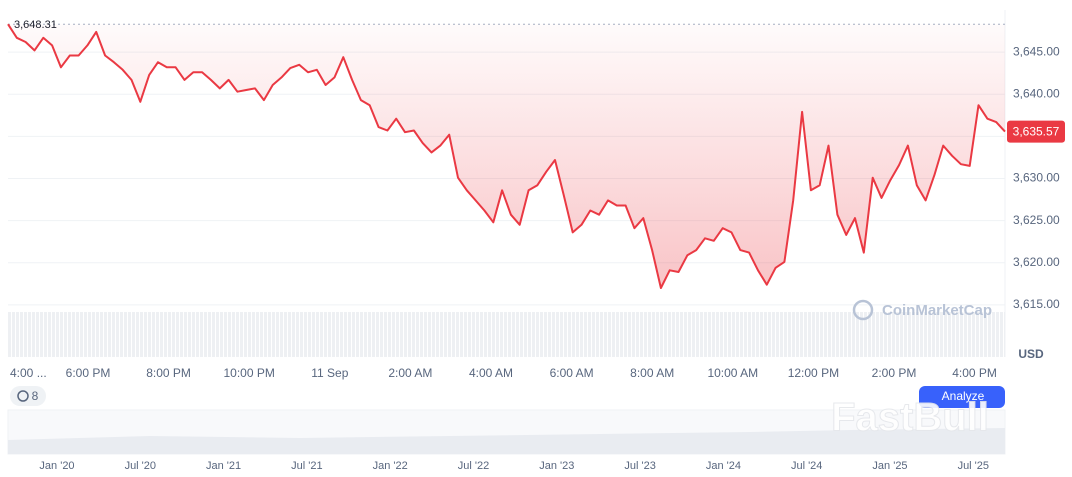 This screenshot has width=1072, height=477. Describe the element at coordinates (1036, 178) in the screenshot. I see `y-tick-label: 3,630.00` at that location.